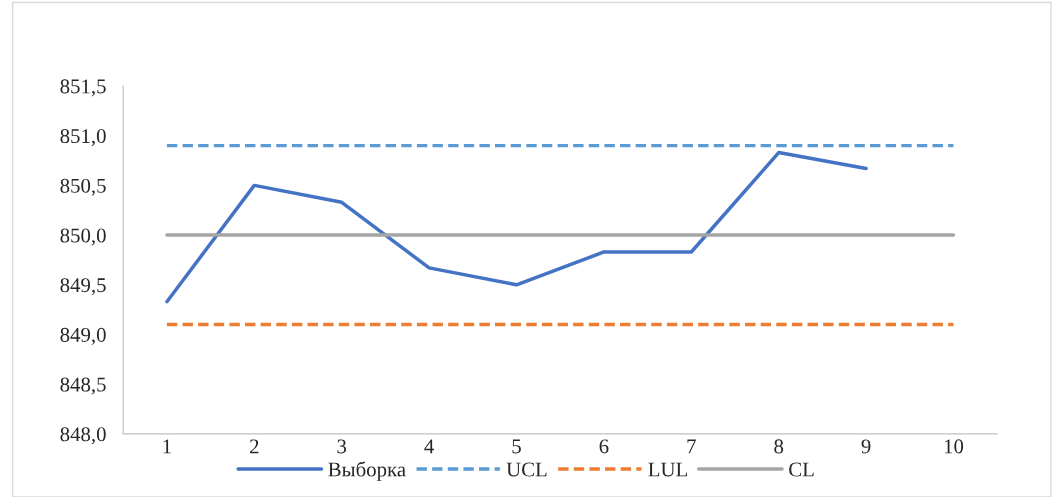 This screenshot has height=497, width=1053. I want to click on y-tick-label: 850,5, so click(83, 187).